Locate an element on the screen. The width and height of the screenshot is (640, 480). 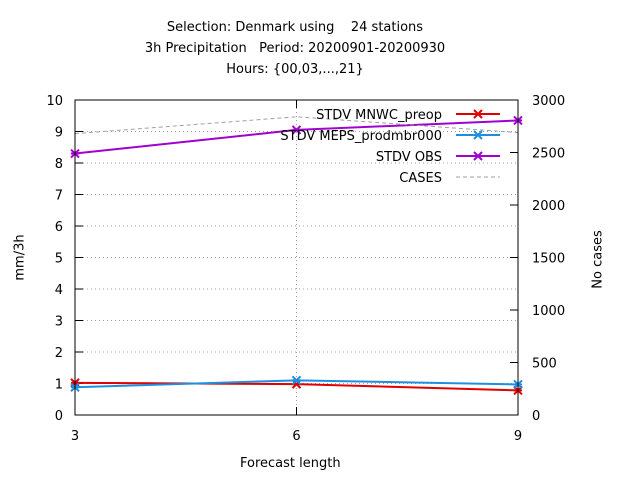
y2-tick-label: 2000 is located at coordinates (548, 206).